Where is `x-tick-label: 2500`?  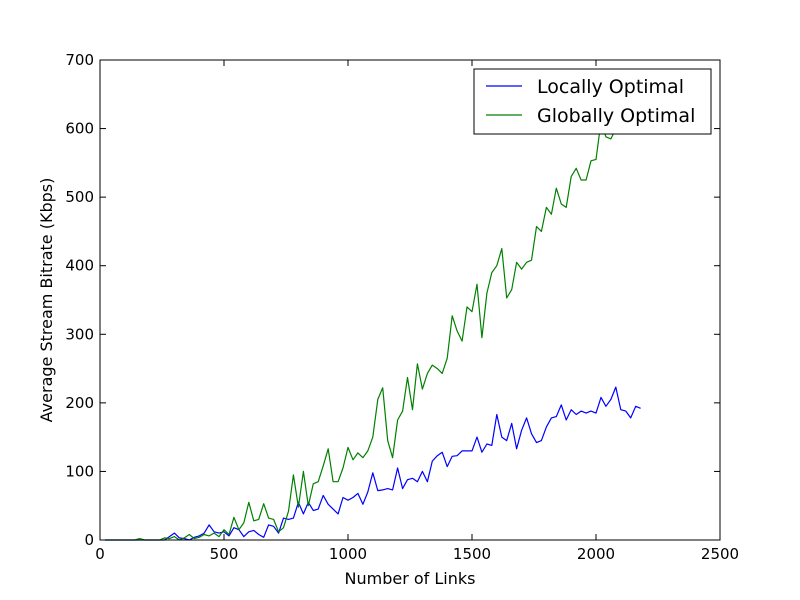 x-tick-label: 2500 is located at coordinates (720, 554).